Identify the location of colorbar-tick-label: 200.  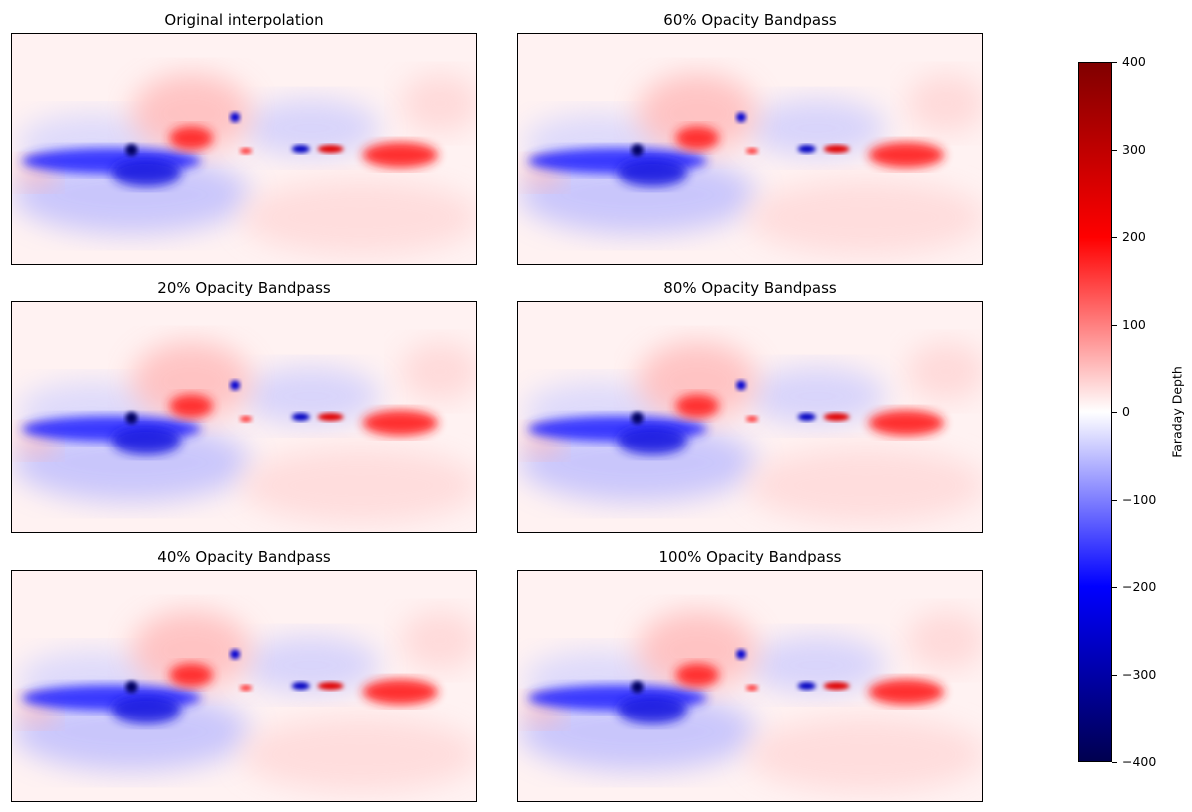
(1134, 236).